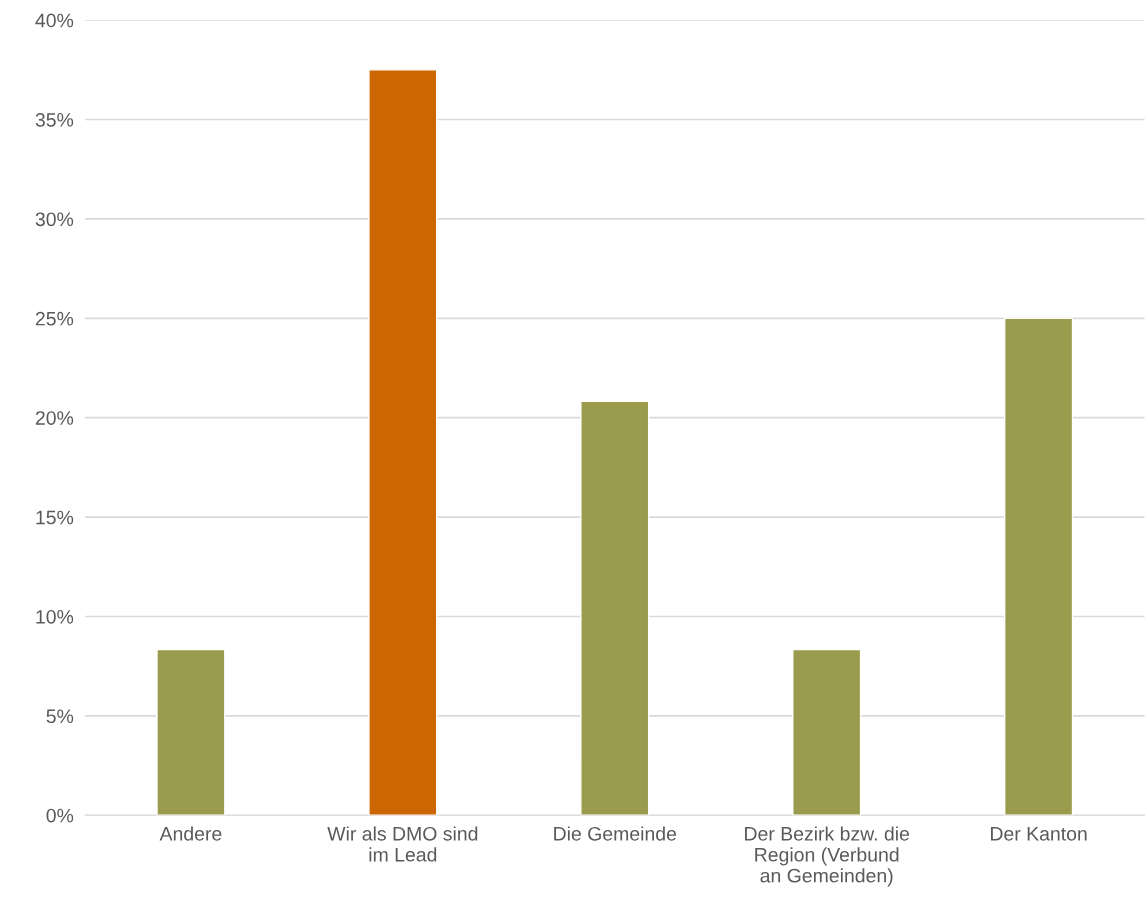 This screenshot has height=915, width=1148. Describe the element at coordinates (827, 856) in the screenshot. I see `x-tick-label: Der Bezirk bzw. die Region (Verbund an Gemeinden)` at that location.